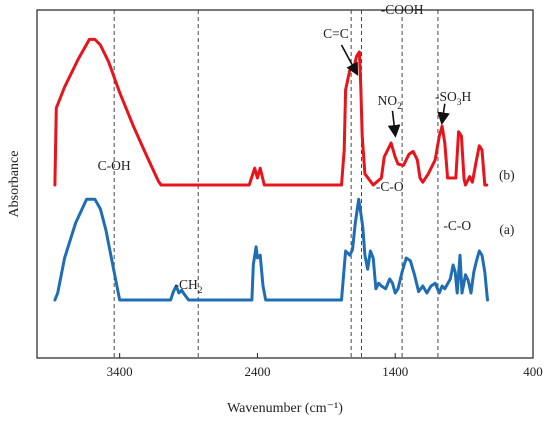 The height and width of the screenshot is (427, 550). What do you see at coordinates (390, 102) in the screenshot?
I see `annotation-label-8: NO2` at bounding box center [390, 102].